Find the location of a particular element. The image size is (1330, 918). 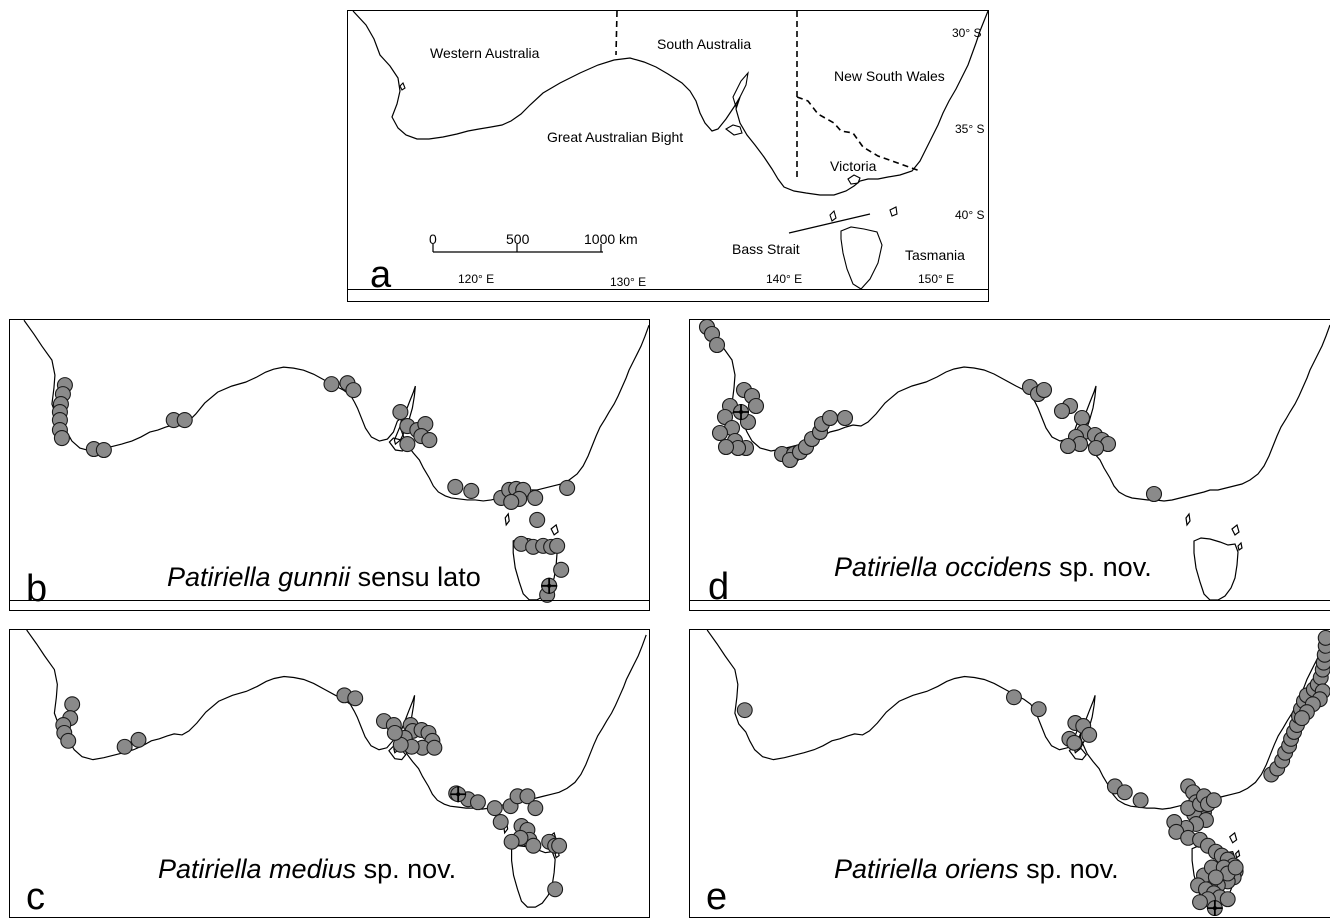

label-victoria: Victoria is located at coordinates (853, 166).